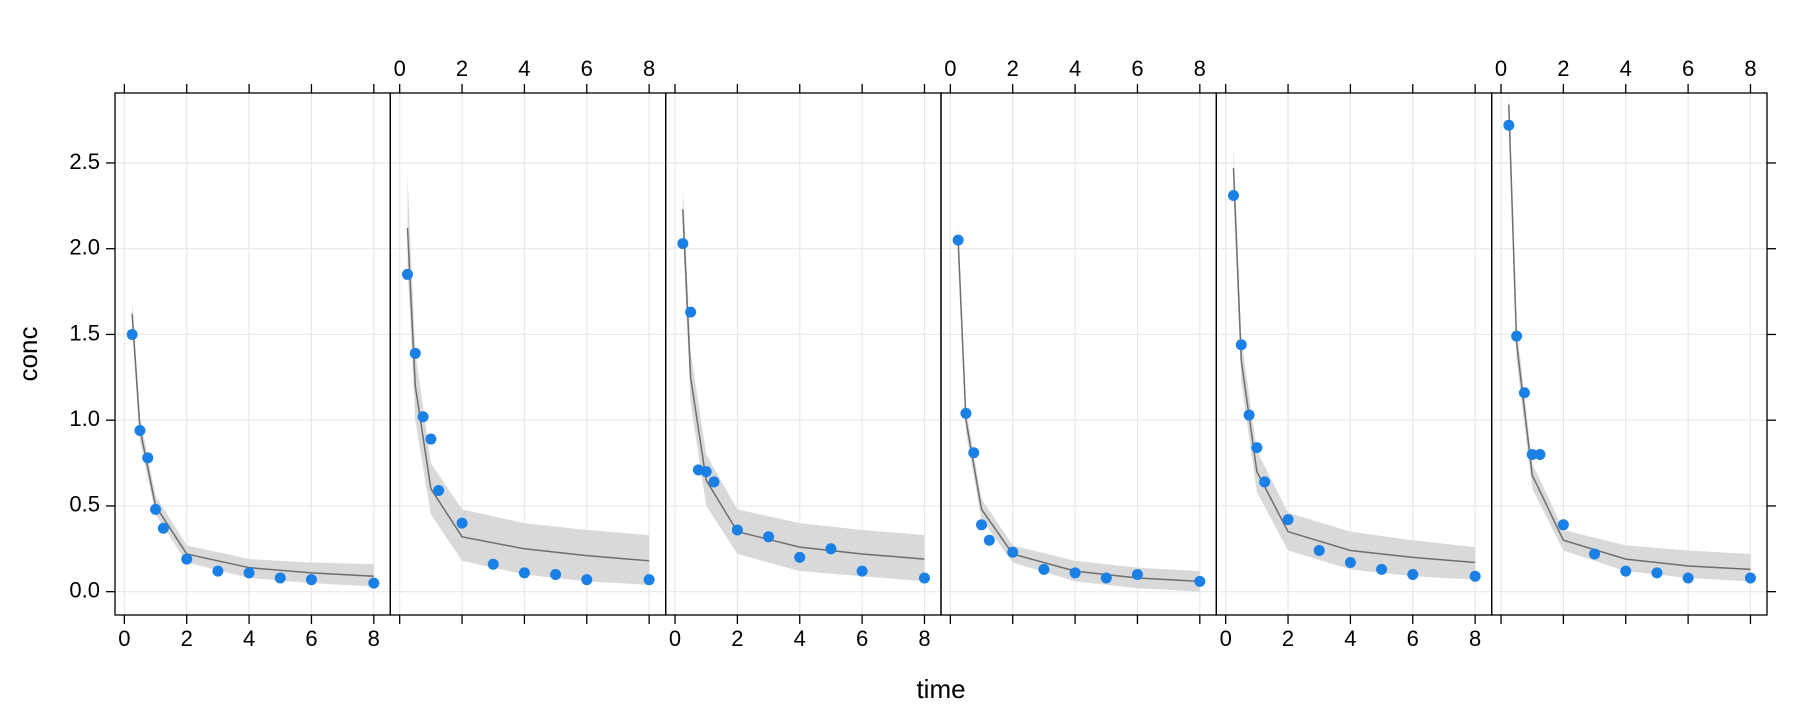  I want to click on y-tick-label: 0.0, so click(84, 589).